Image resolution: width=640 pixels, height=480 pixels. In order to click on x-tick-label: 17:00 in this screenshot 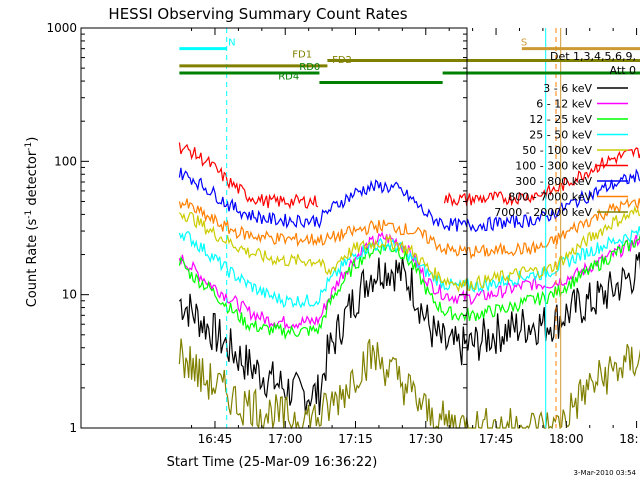, I will do `click(285, 439)`.